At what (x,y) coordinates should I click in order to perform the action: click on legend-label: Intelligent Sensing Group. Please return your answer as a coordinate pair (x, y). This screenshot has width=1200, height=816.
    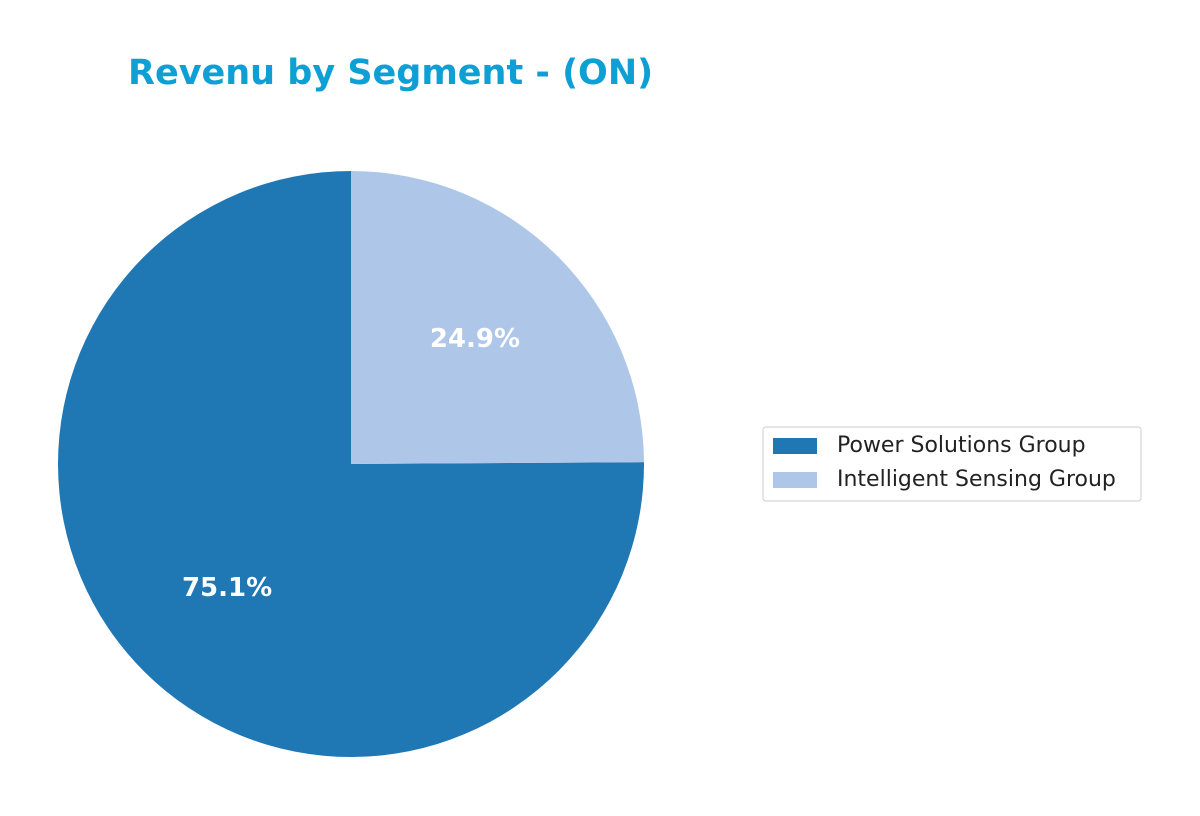
    Looking at the image, I should click on (976, 479).